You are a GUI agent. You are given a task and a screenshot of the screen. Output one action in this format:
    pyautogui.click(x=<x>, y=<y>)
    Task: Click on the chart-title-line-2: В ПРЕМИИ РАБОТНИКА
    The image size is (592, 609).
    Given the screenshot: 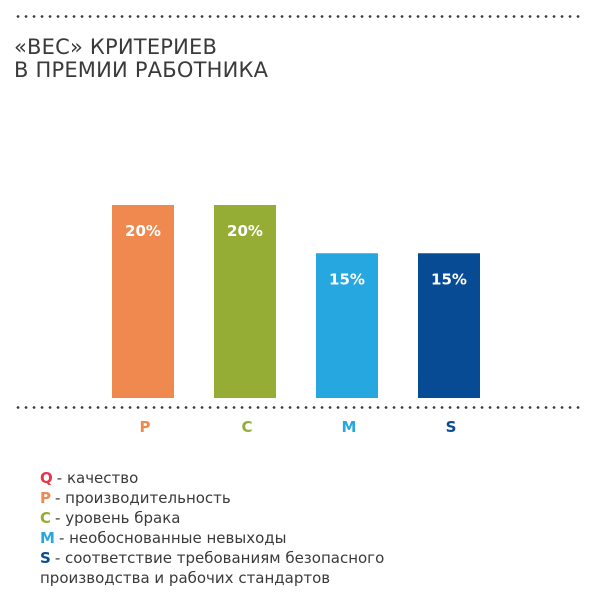 What is the action you would take?
    pyautogui.click(x=141, y=70)
    